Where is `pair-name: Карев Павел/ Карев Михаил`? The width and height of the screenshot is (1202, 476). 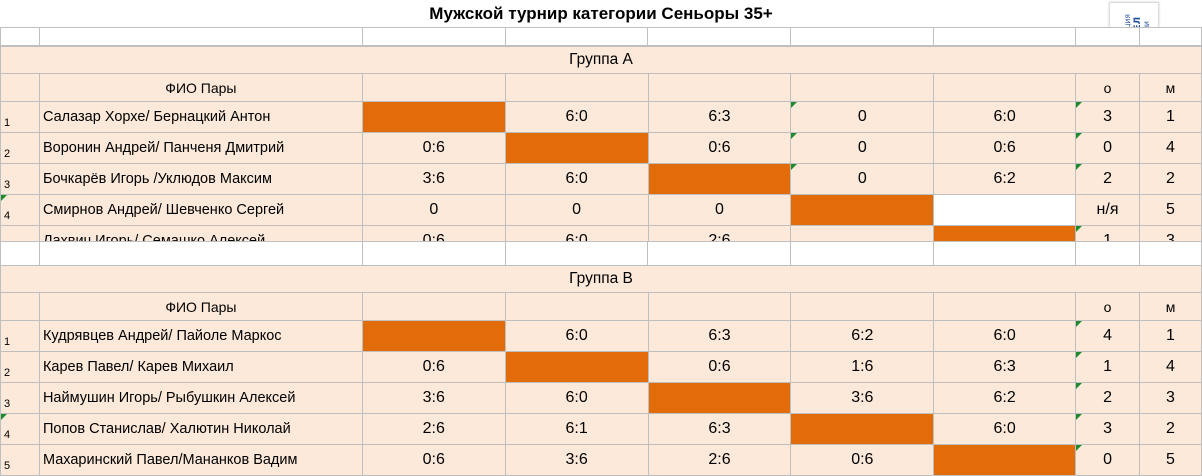 pair-name: Карев Павел/ Карев Михаил is located at coordinates (200, 367).